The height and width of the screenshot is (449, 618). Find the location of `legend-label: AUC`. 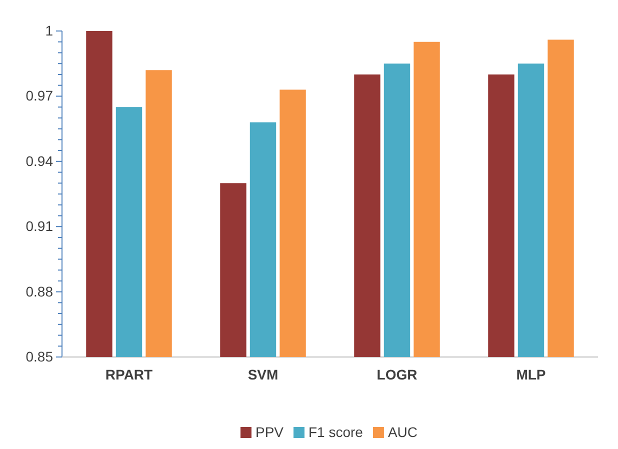

legend-label: AUC is located at coordinates (403, 432).